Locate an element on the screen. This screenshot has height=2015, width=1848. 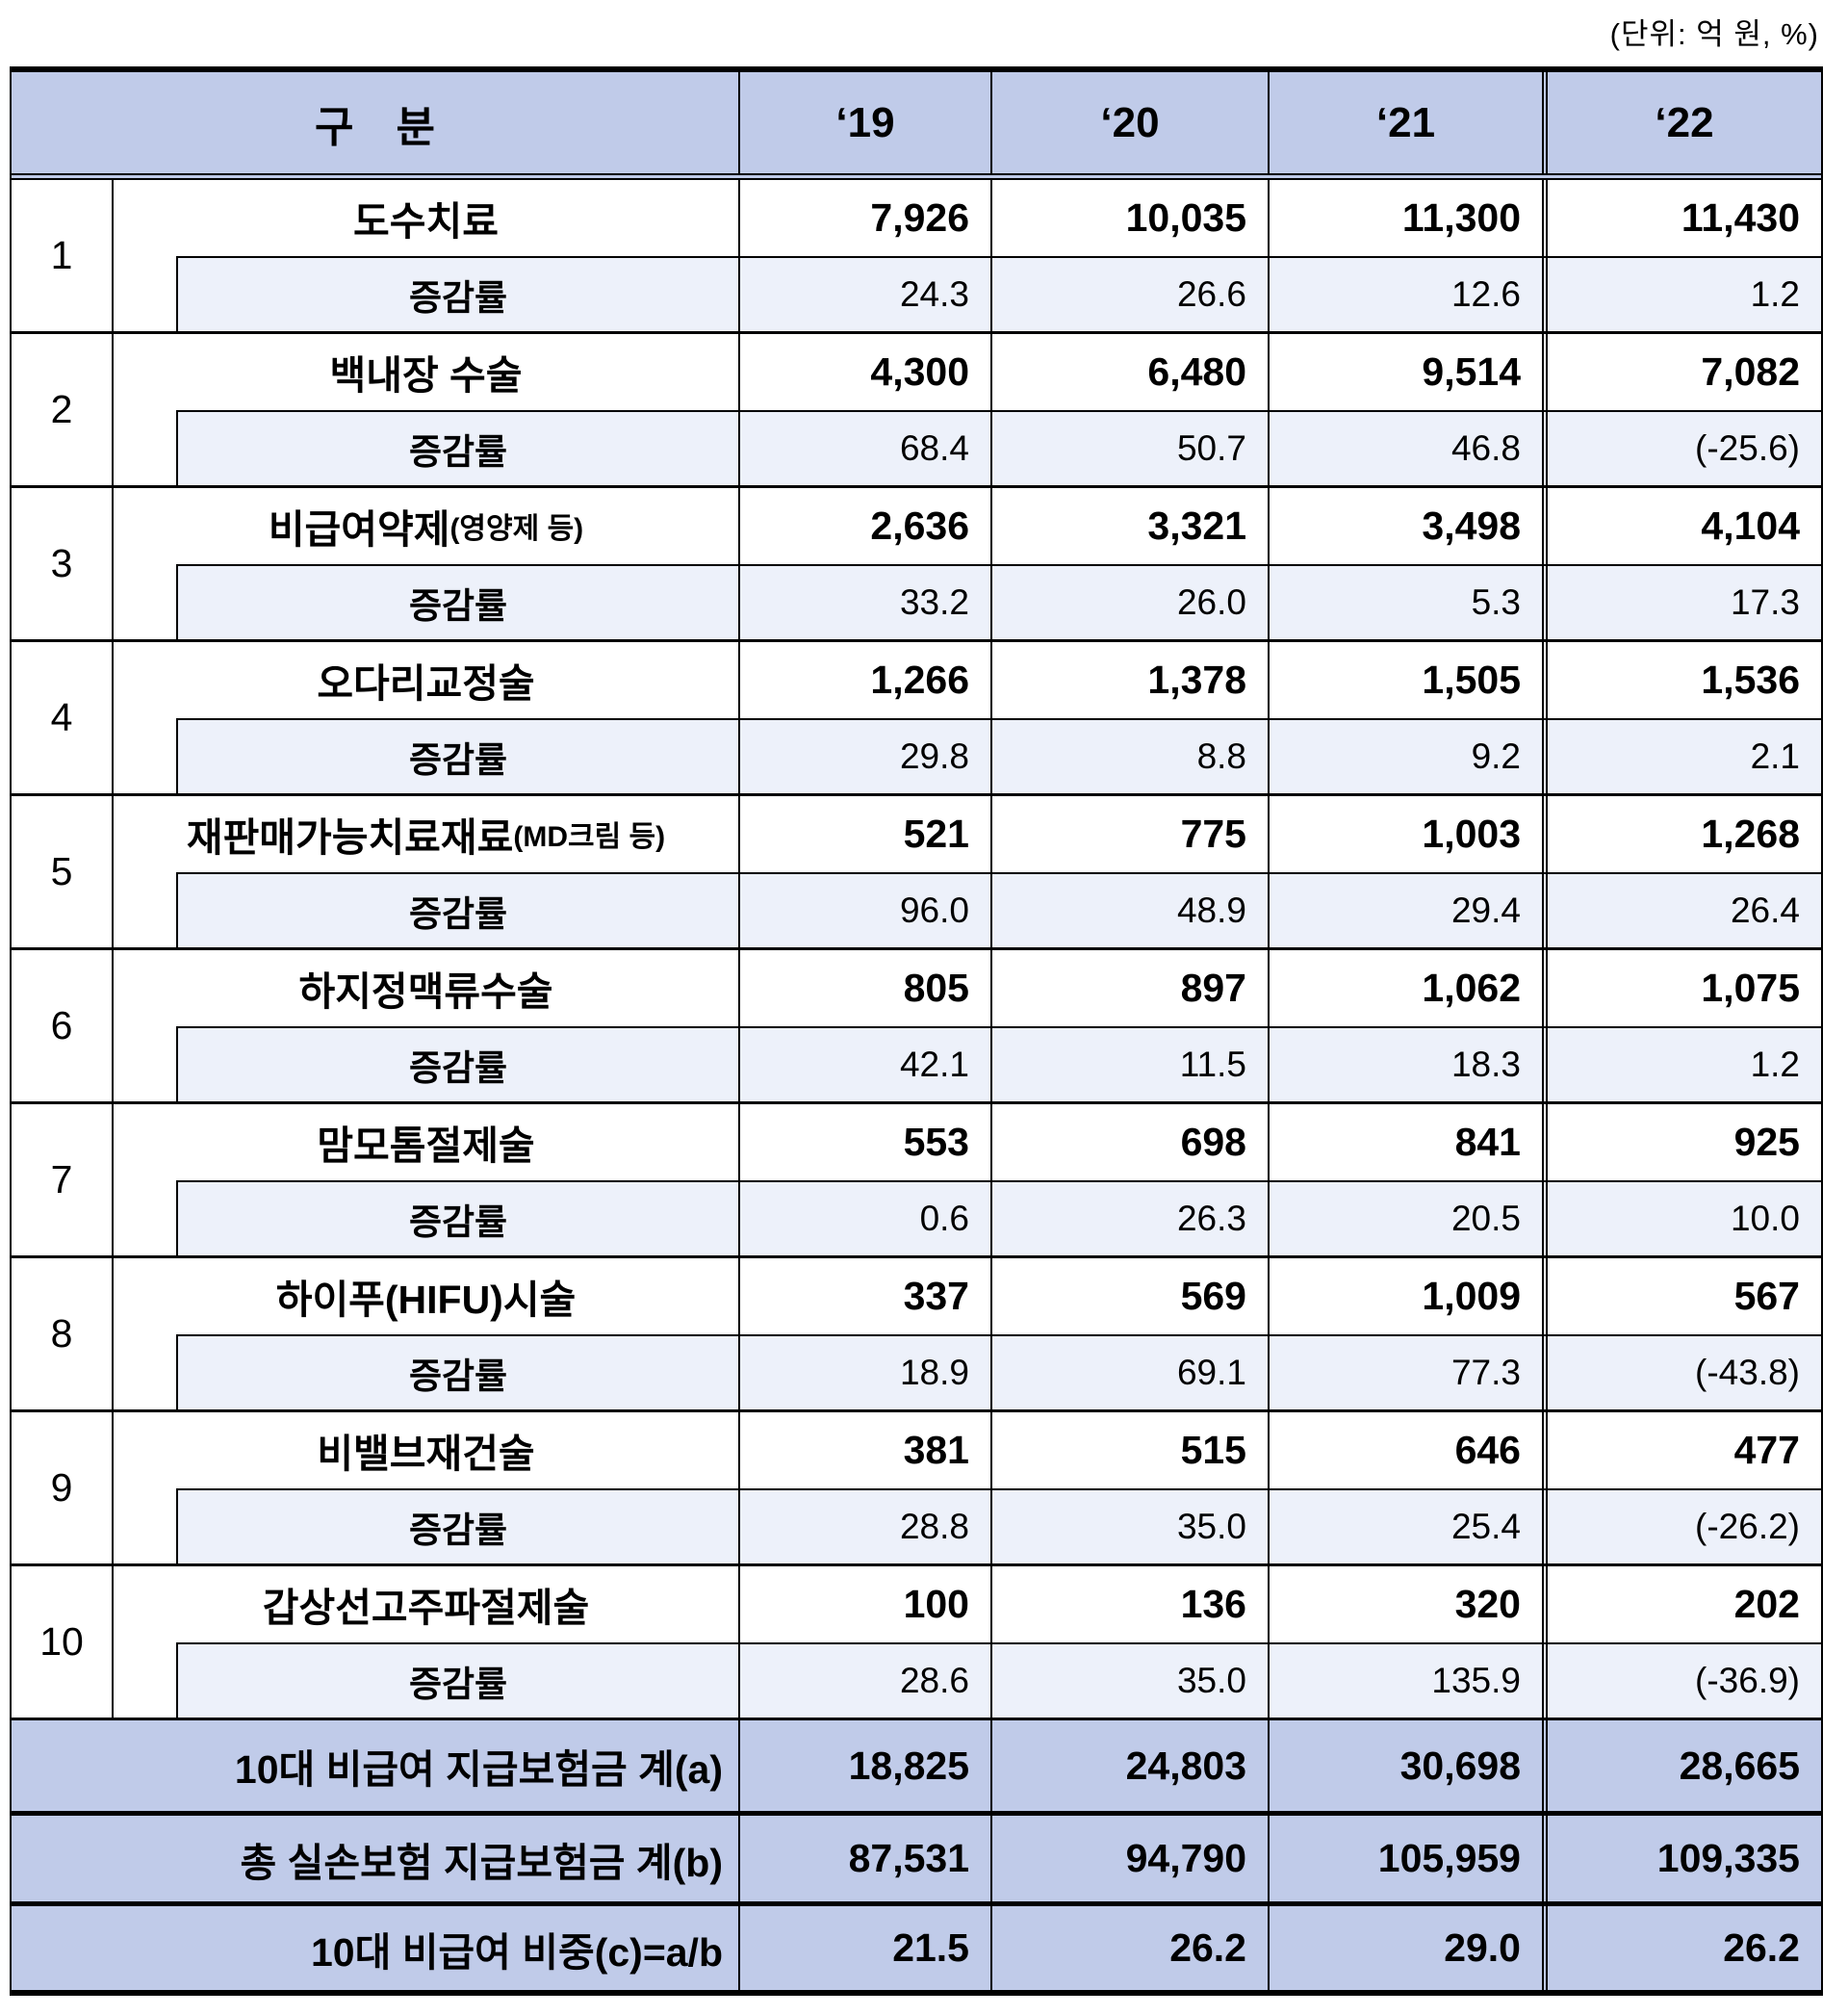
row-number: 7 is located at coordinates (63, 1180).